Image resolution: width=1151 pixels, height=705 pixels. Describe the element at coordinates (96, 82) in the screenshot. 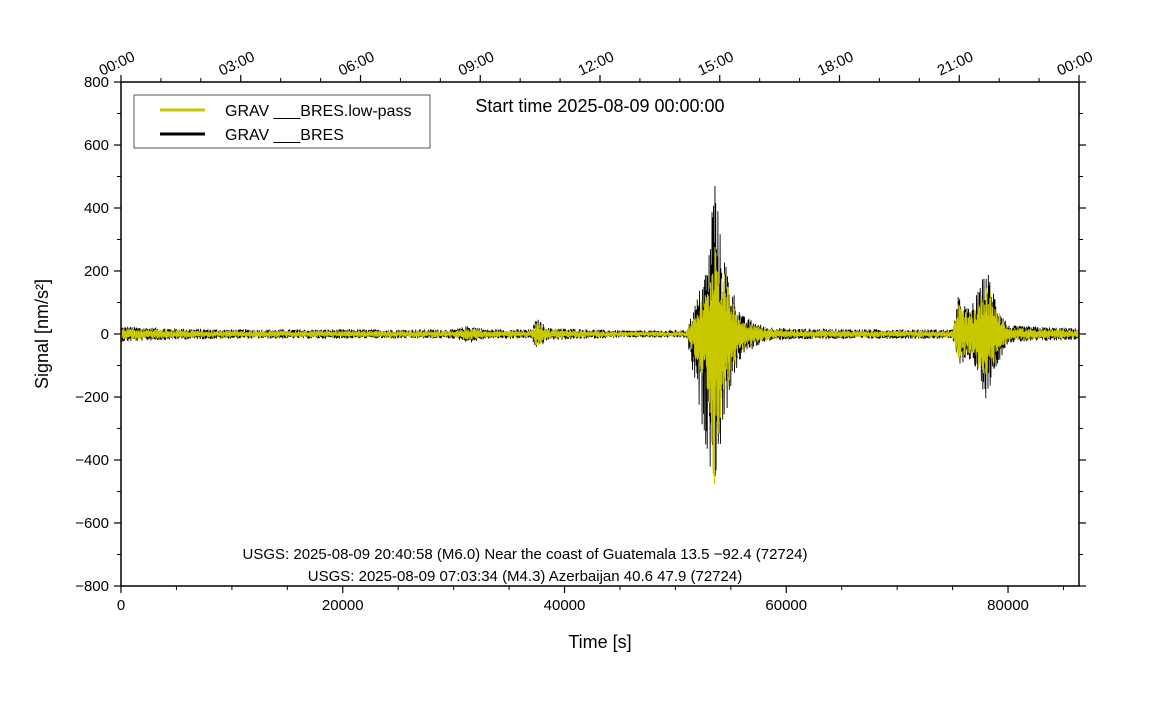

I see `y-tick-label: 800` at that location.